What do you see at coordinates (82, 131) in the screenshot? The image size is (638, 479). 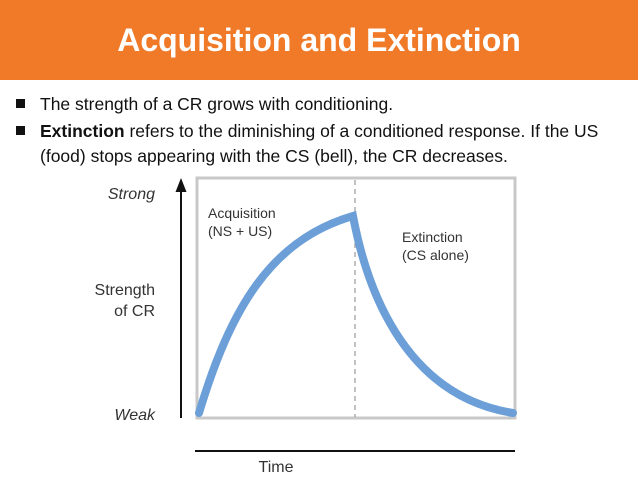 I see `bullet-bold-term: Extinction` at bounding box center [82, 131].